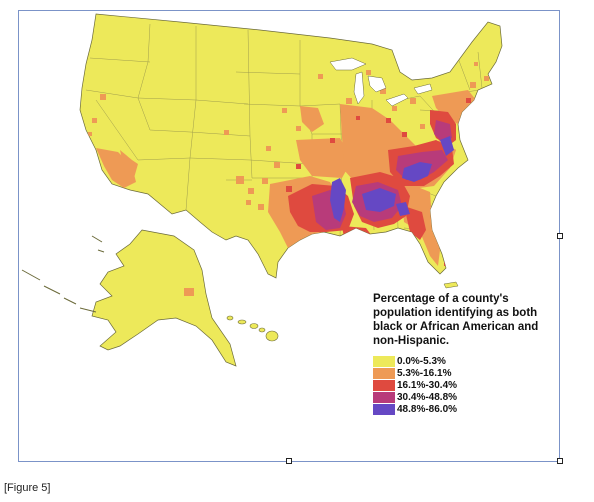 Image resolution: width=594 pixels, height=502 pixels. What do you see at coordinates (463, 361) in the screenshot?
I see `legend-item: 0.0%-5.3%` at bounding box center [463, 361].